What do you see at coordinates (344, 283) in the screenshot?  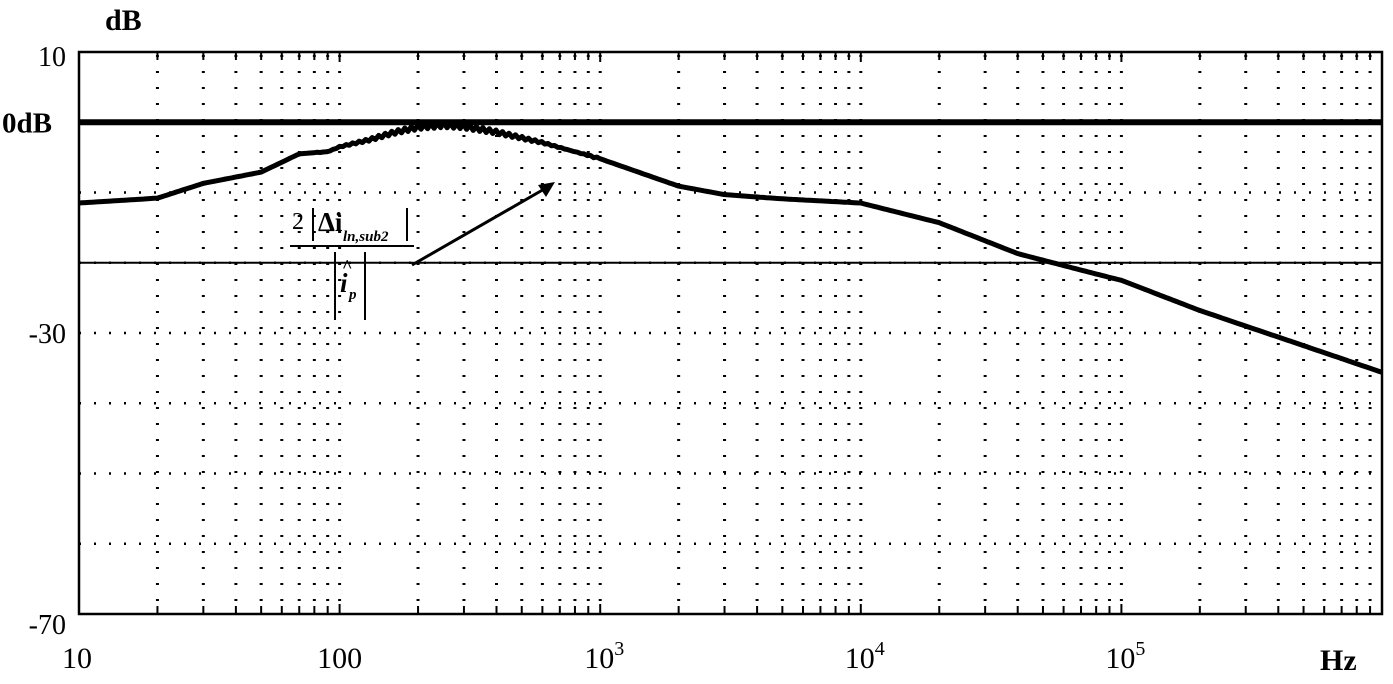 I see `formula-denominator-symbol: i` at bounding box center [344, 283].